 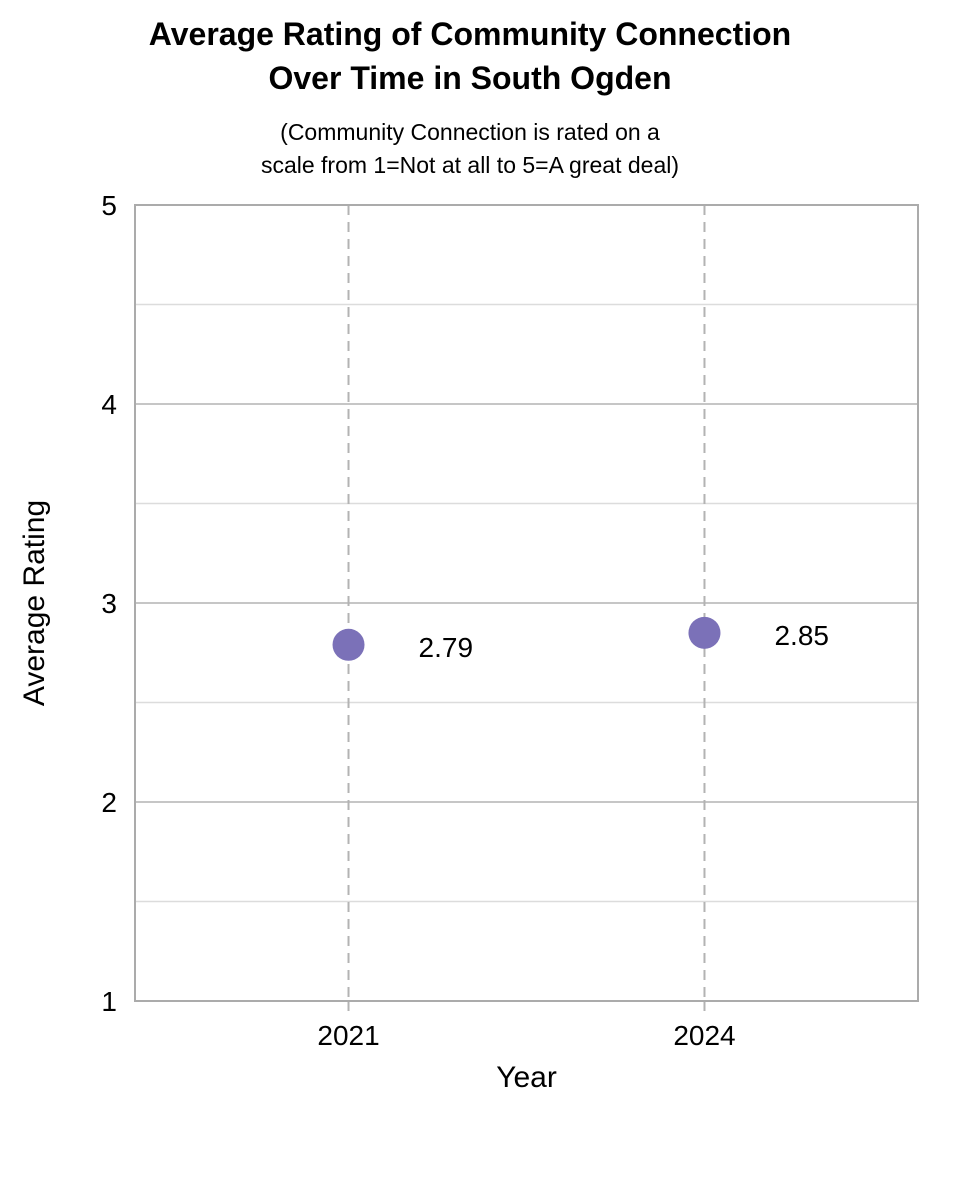 What do you see at coordinates (704, 1035) in the screenshot?
I see `x-tick-label: 2024` at bounding box center [704, 1035].